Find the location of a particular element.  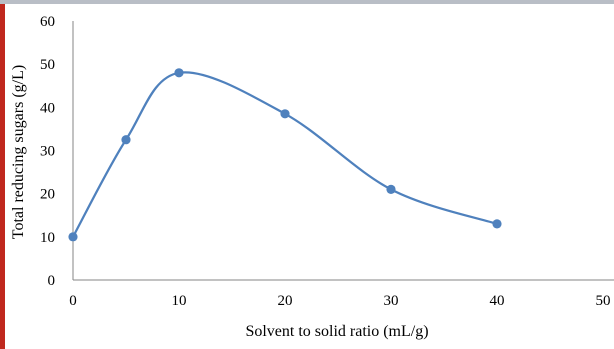

y-tick-label: 0 is located at coordinates (52, 281).